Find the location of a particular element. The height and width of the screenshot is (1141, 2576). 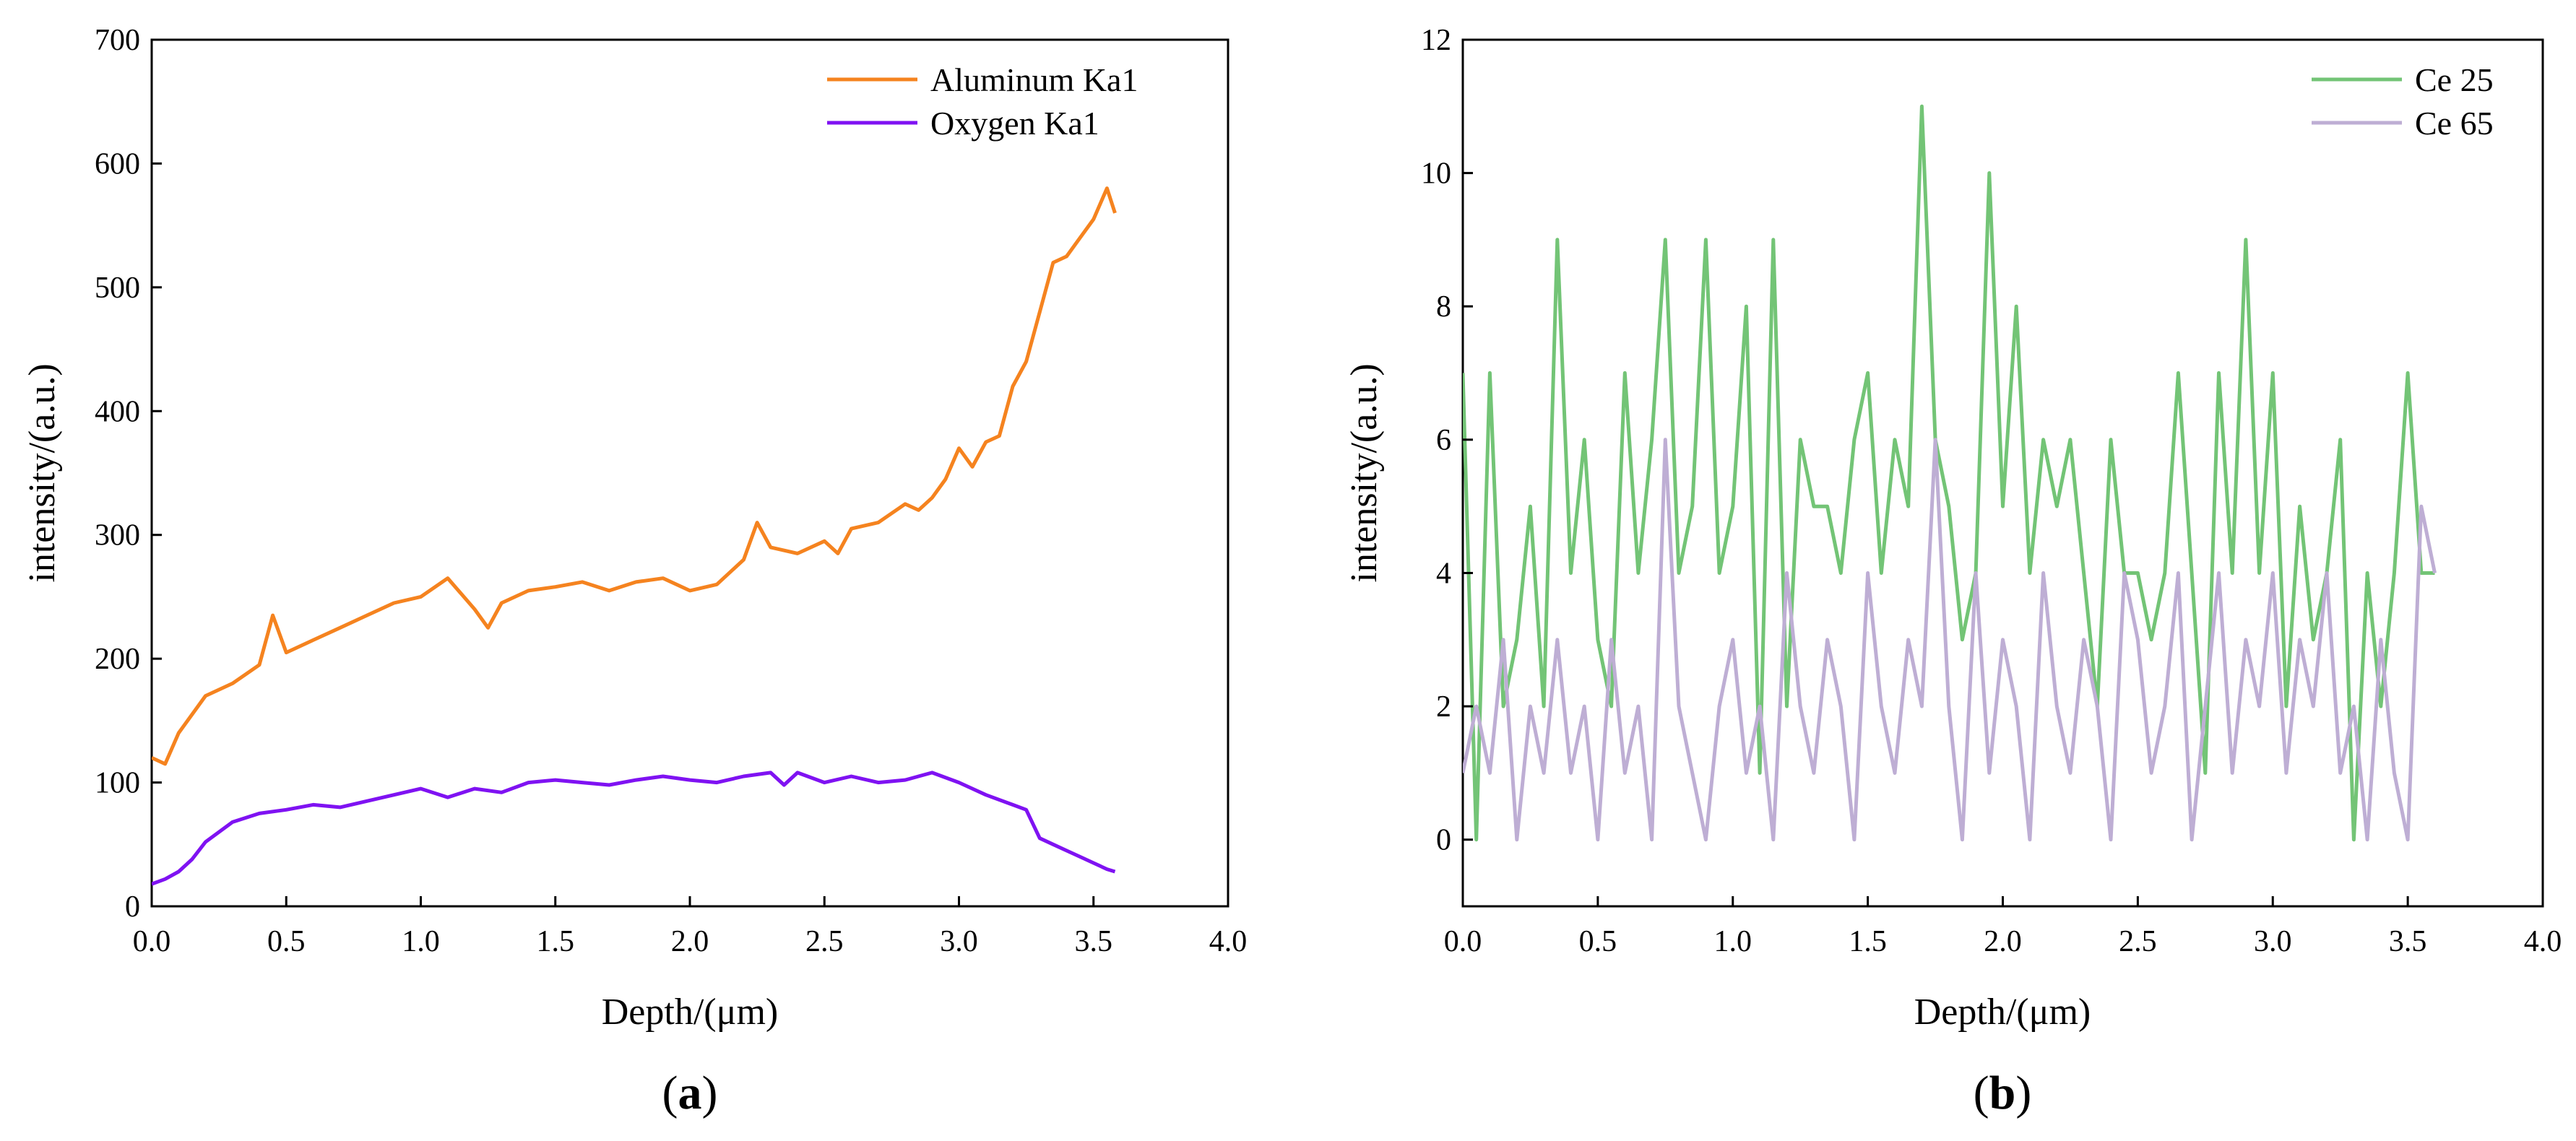

panel-label-a-open: ( is located at coordinates (670, 1093).